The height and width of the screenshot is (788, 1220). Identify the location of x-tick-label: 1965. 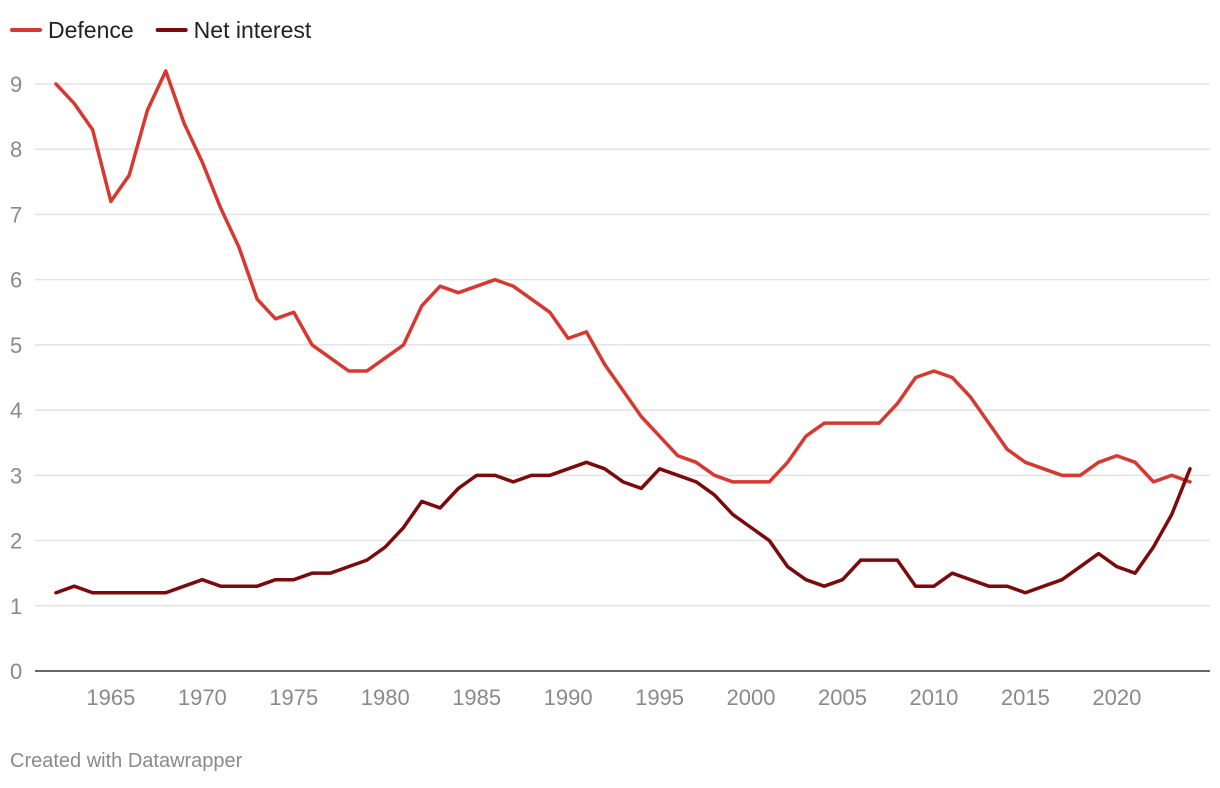
(110, 697).